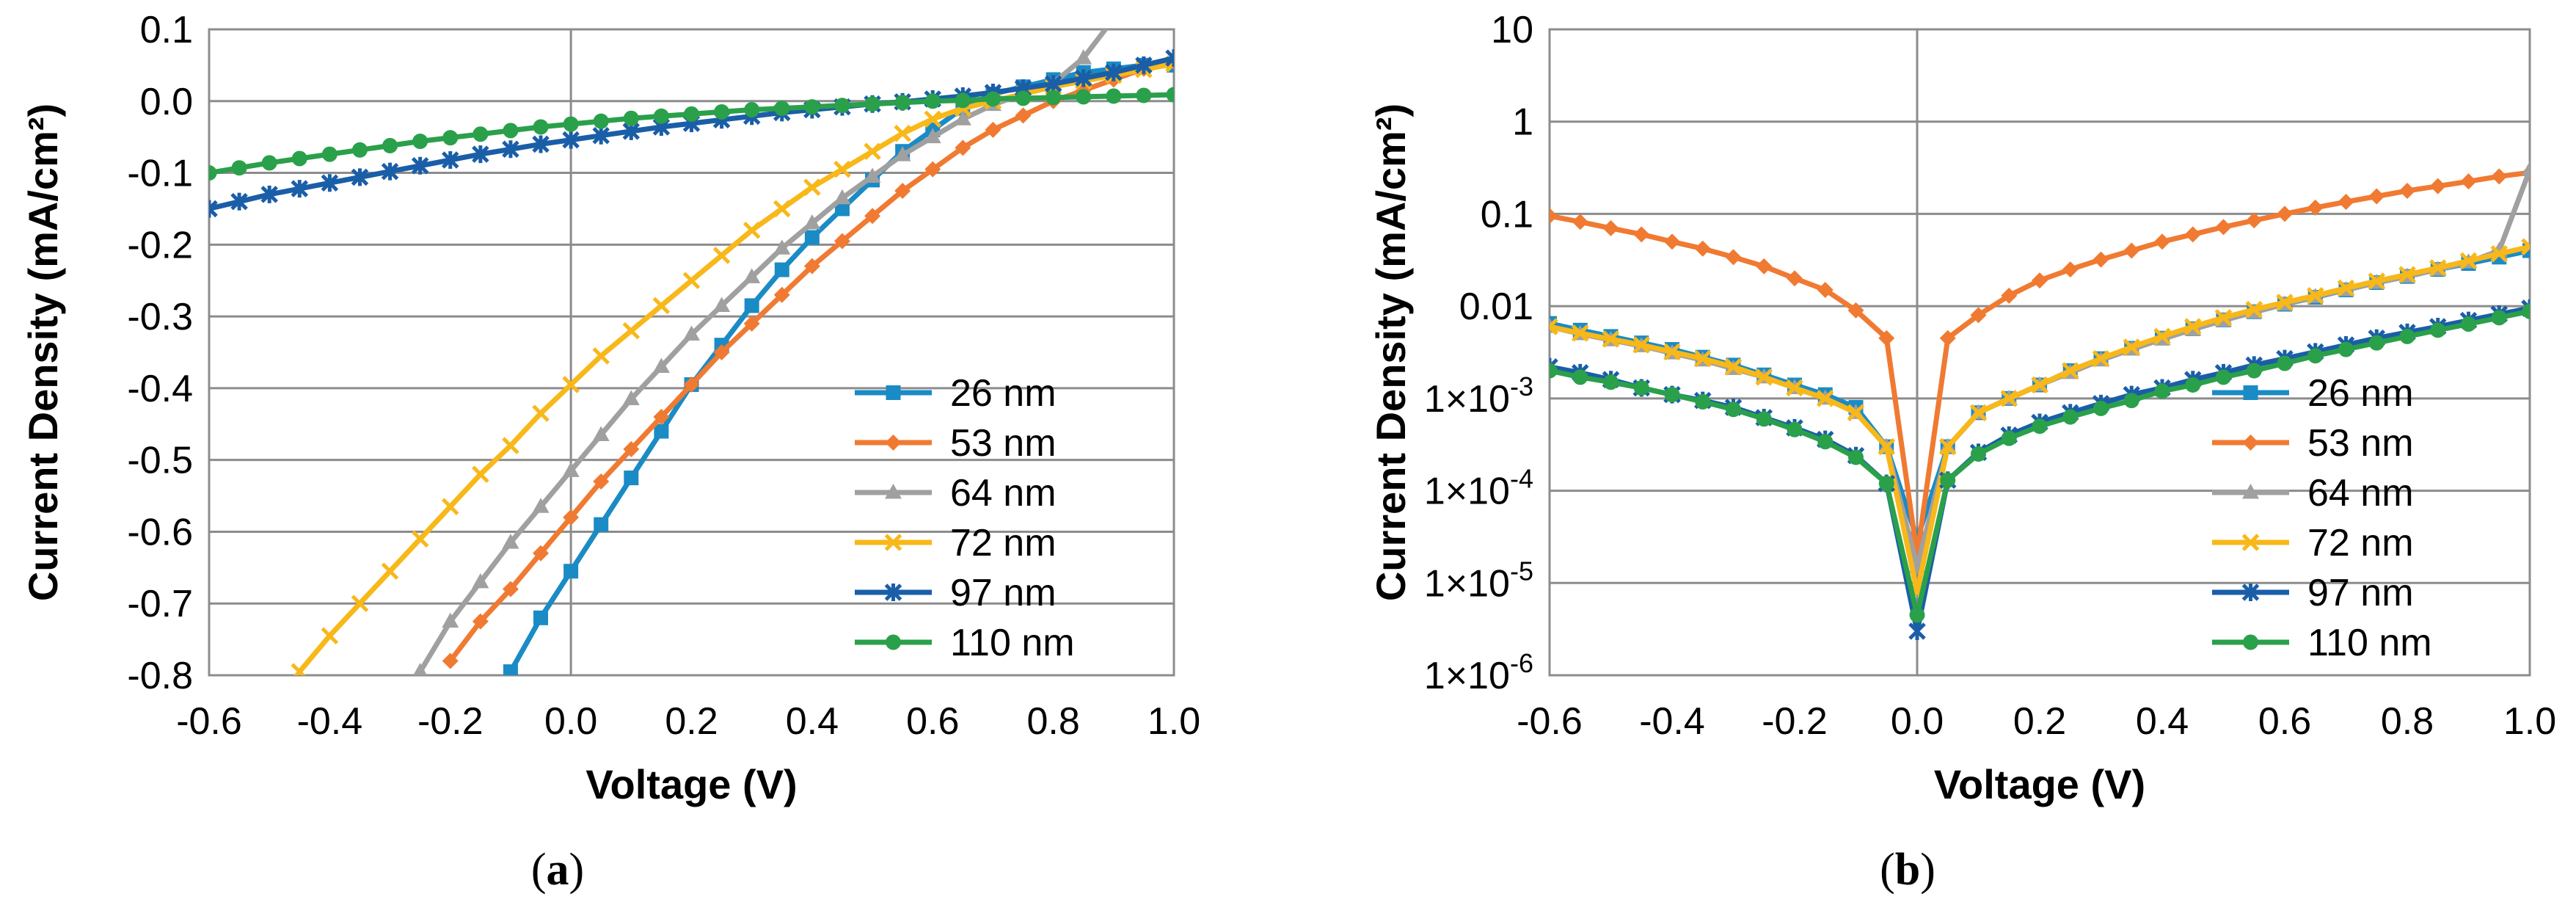  What do you see at coordinates (1391, 352) in the screenshot?
I see `y-axis-title: Current Density (mA/cm²)` at bounding box center [1391, 352].